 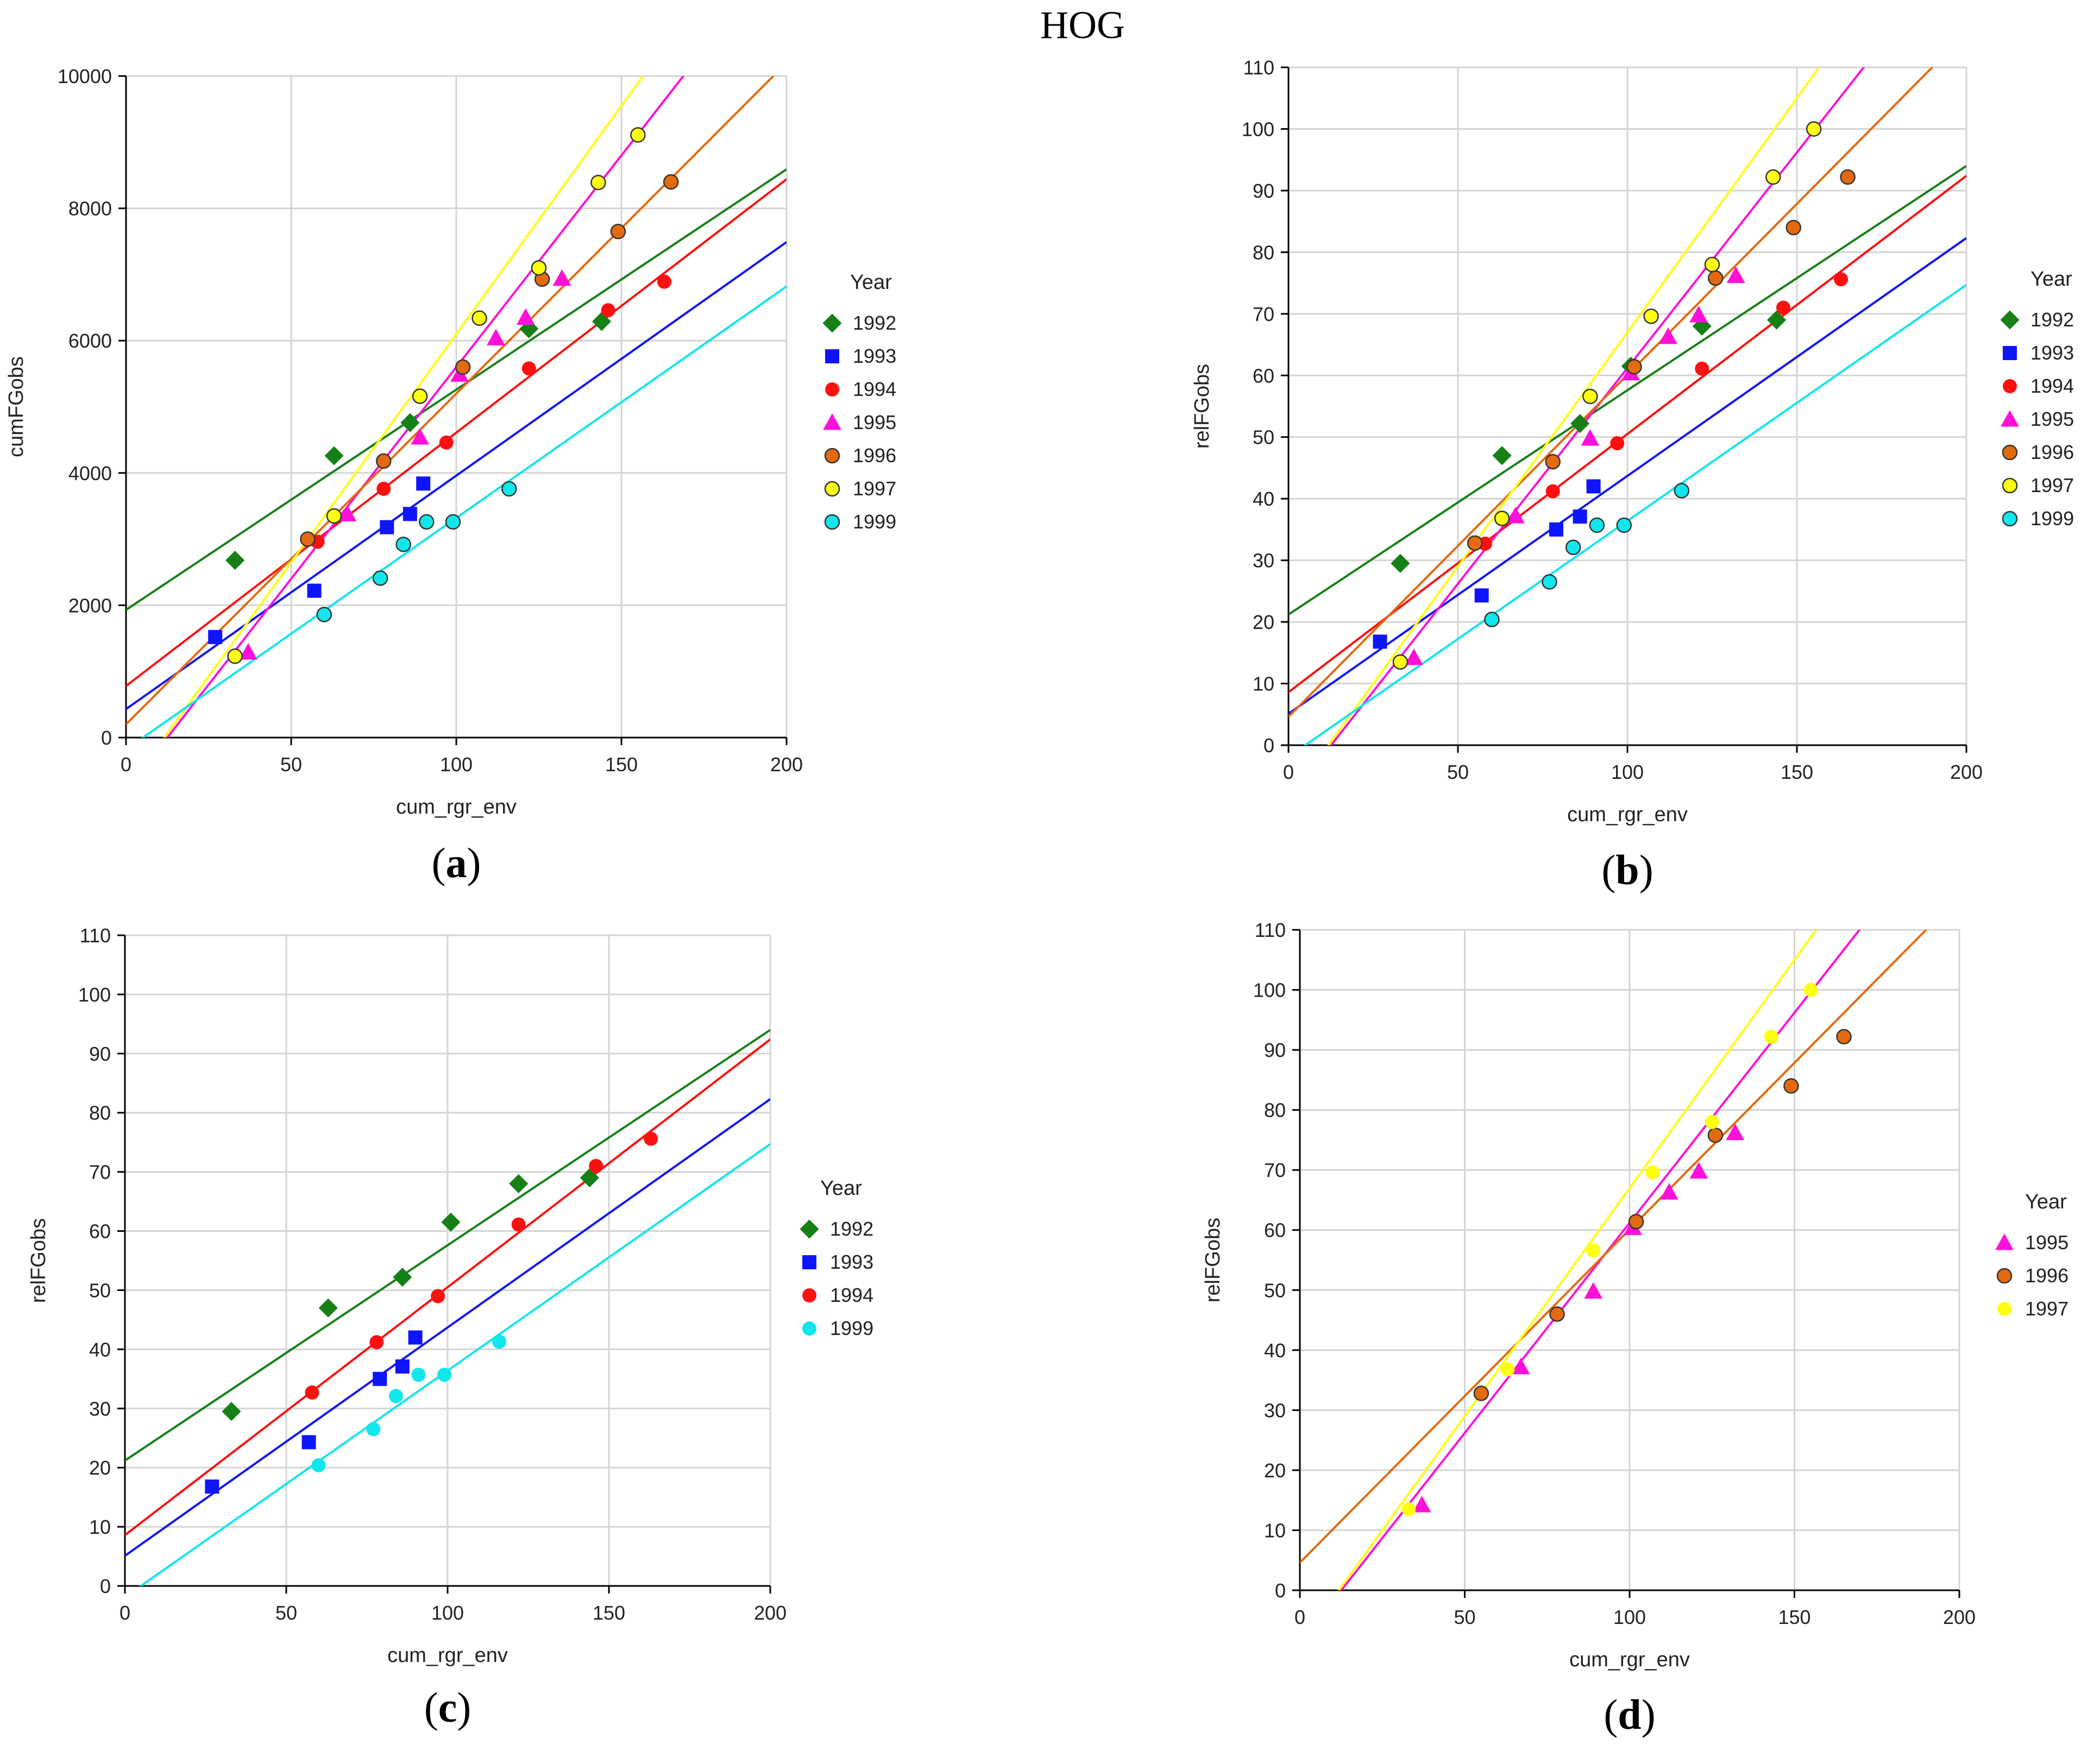 I want to click on fit-line-1996, so click(x=451, y=401).